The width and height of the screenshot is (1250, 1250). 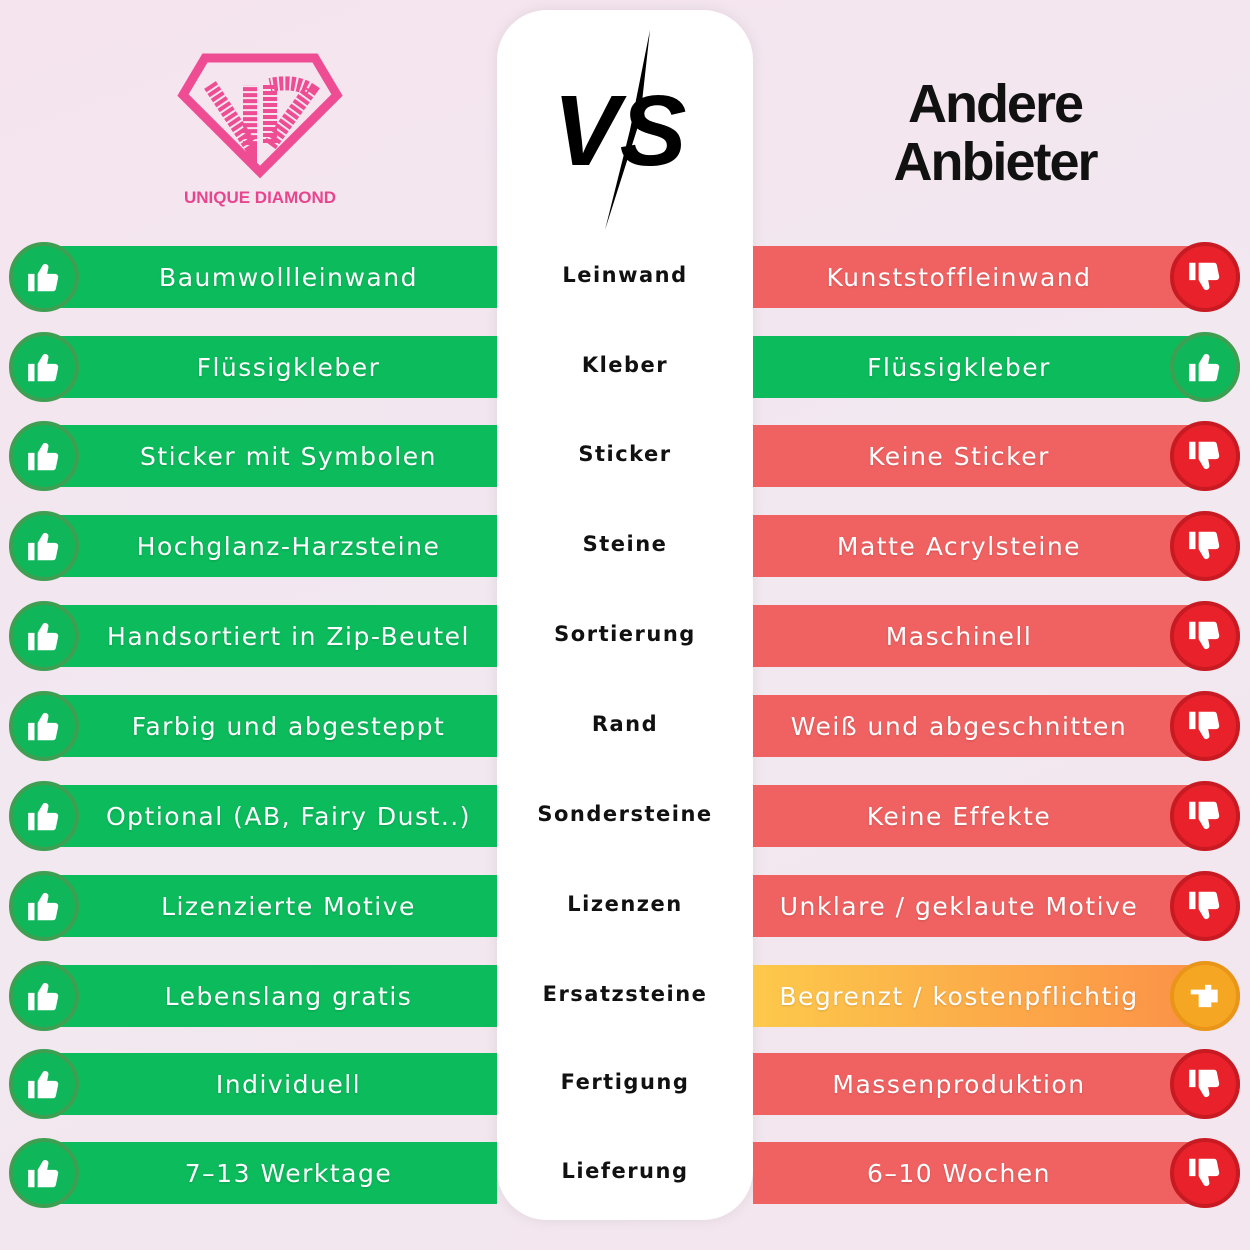 I want to click on ours-value: Flüssigkleber, so click(x=288, y=367).